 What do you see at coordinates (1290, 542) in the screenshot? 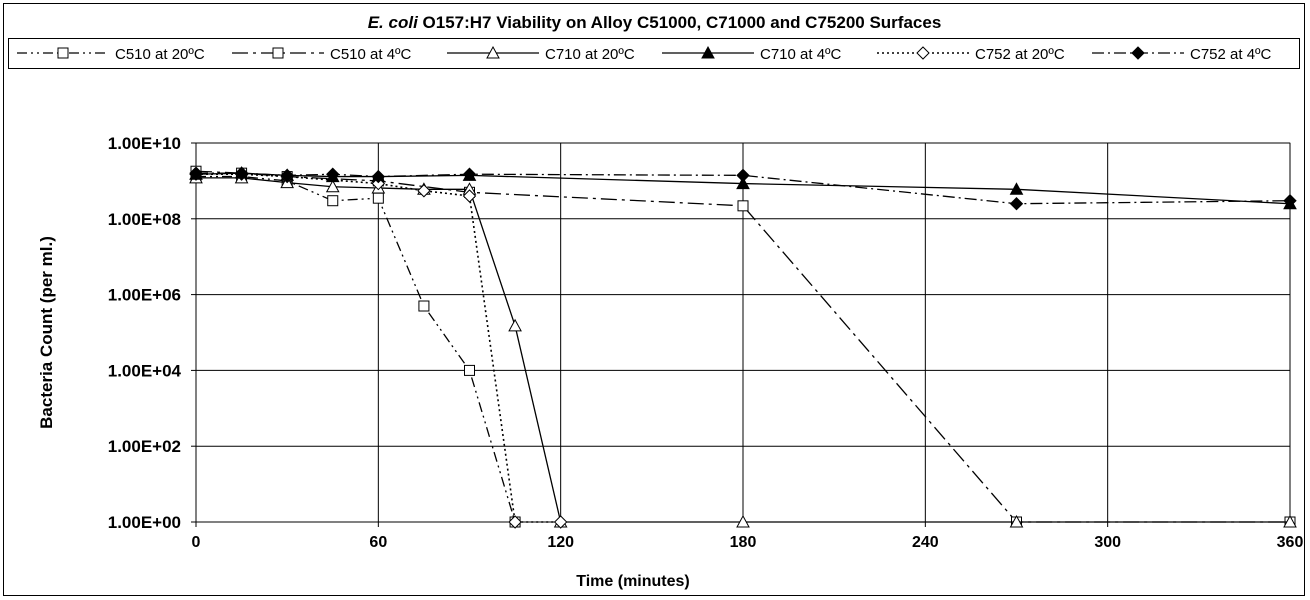
I see `x-tick-label: 360` at bounding box center [1290, 542].